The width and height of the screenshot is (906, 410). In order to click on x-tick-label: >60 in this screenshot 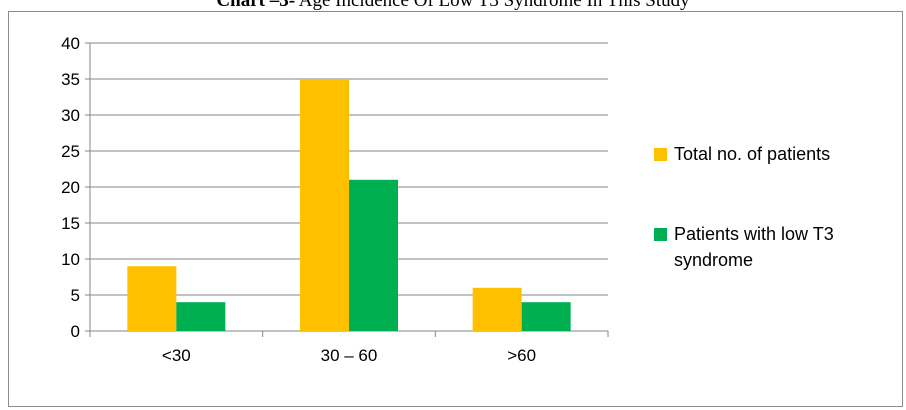, I will do `click(521, 355)`.